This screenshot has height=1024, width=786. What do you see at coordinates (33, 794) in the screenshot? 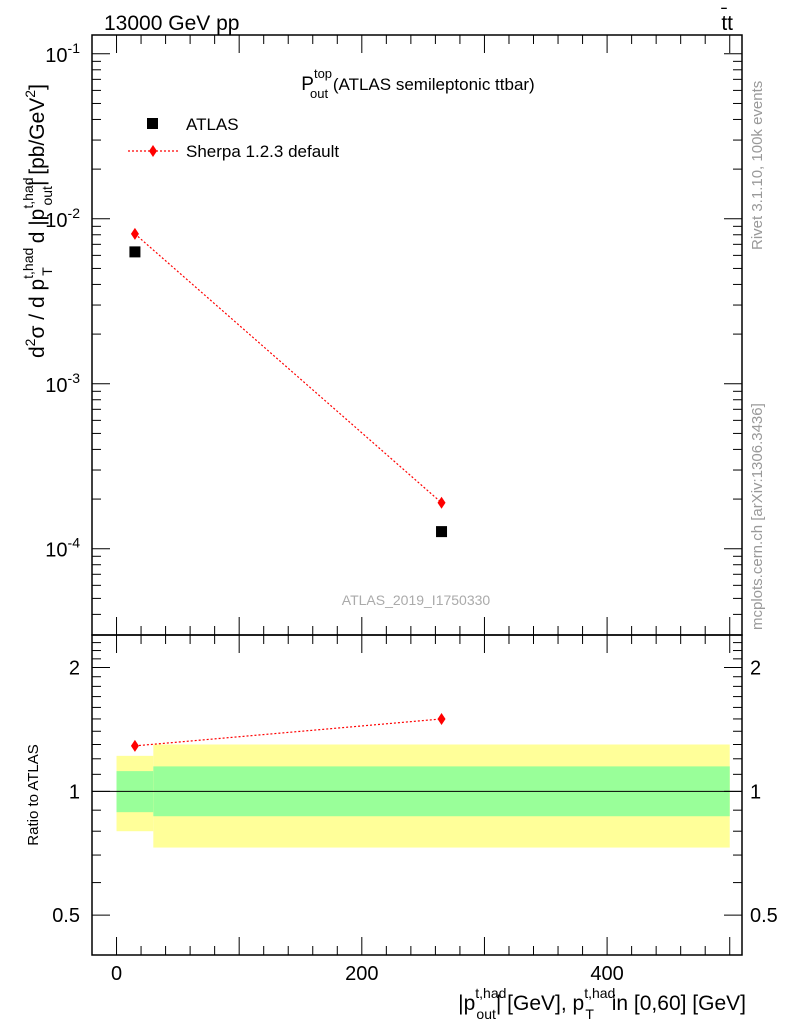
I see `ratio-y-axis-label: Ratio to ATLAS` at bounding box center [33, 794].